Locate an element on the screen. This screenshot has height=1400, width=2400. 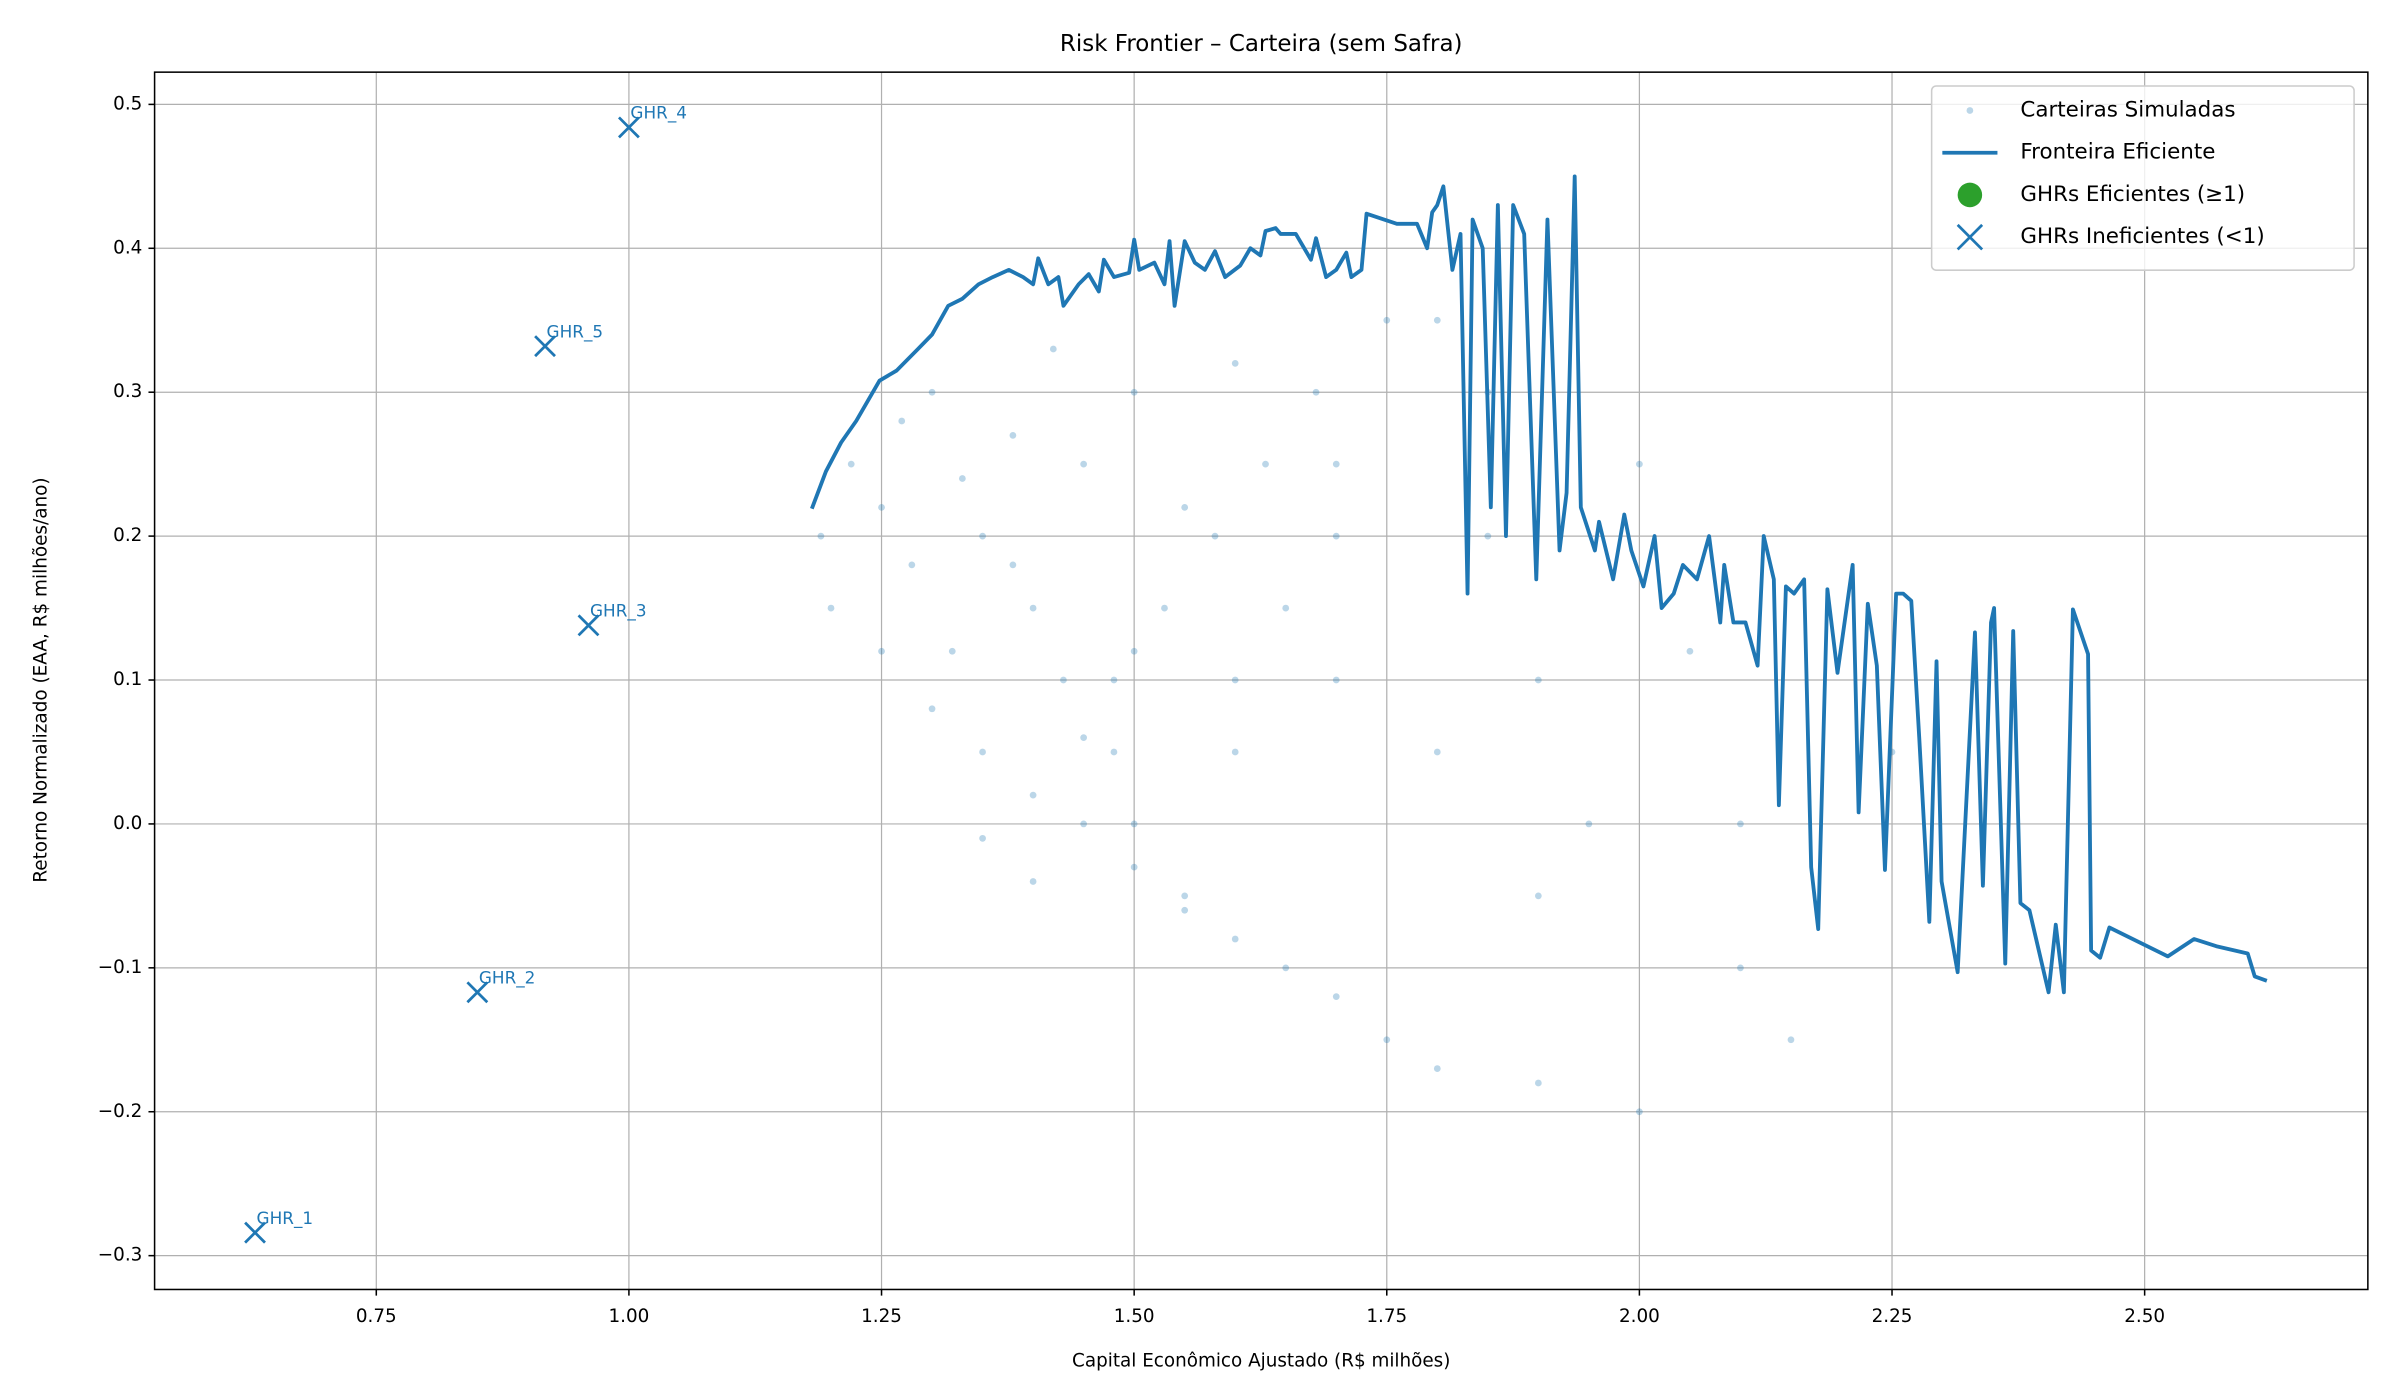
ghr-label: GHR_3 is located at coordinates (618, 611).